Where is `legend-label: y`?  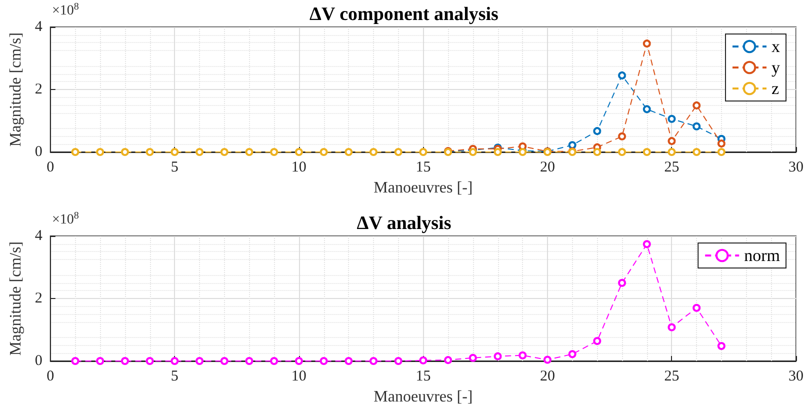
legend-label: y is located at coordinates (776, 67).